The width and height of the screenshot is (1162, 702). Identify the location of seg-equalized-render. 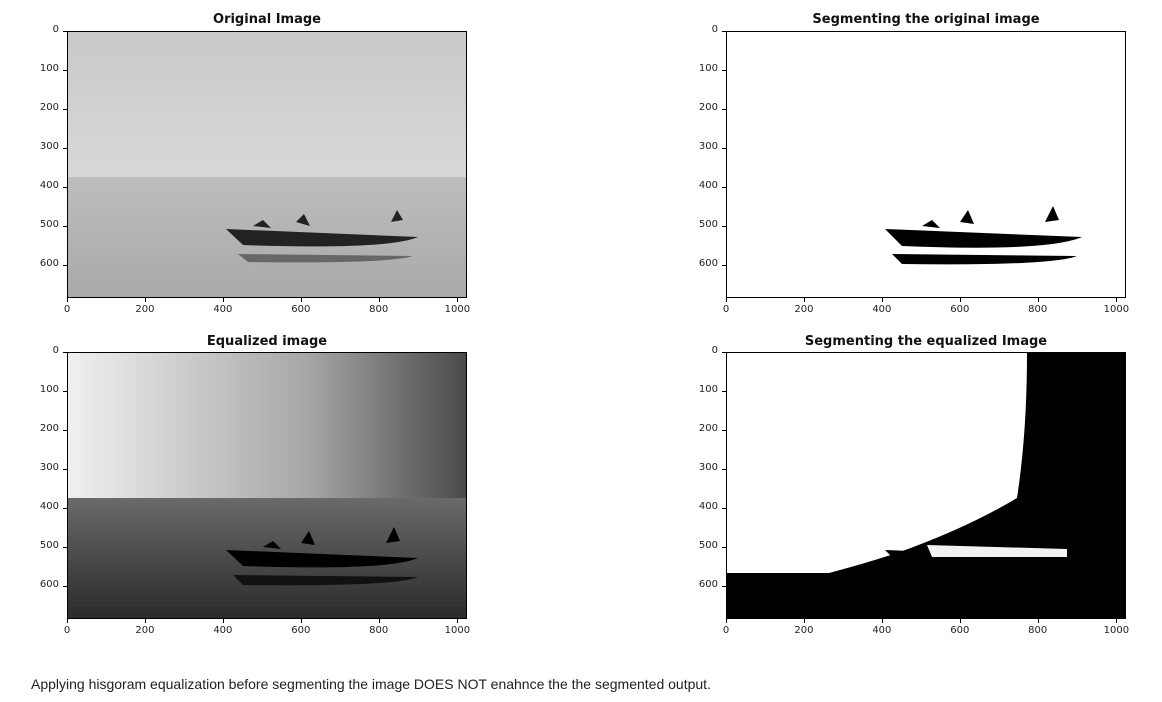
(926, 485).